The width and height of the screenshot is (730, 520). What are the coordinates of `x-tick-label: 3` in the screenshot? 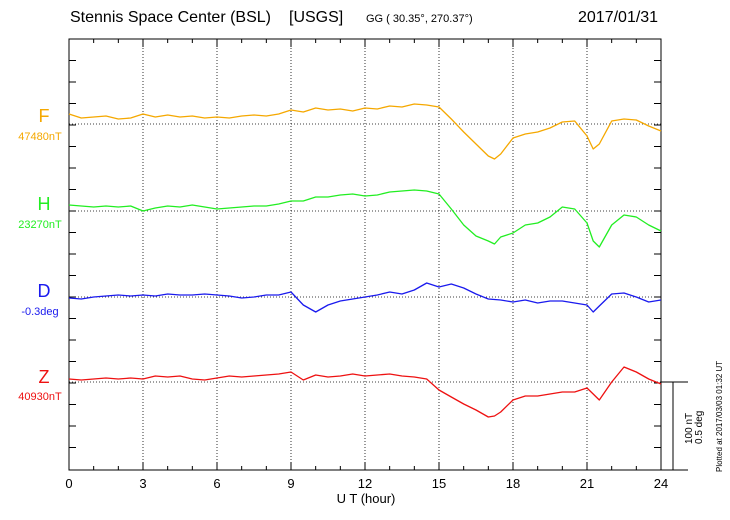 It's located at (142, 483).